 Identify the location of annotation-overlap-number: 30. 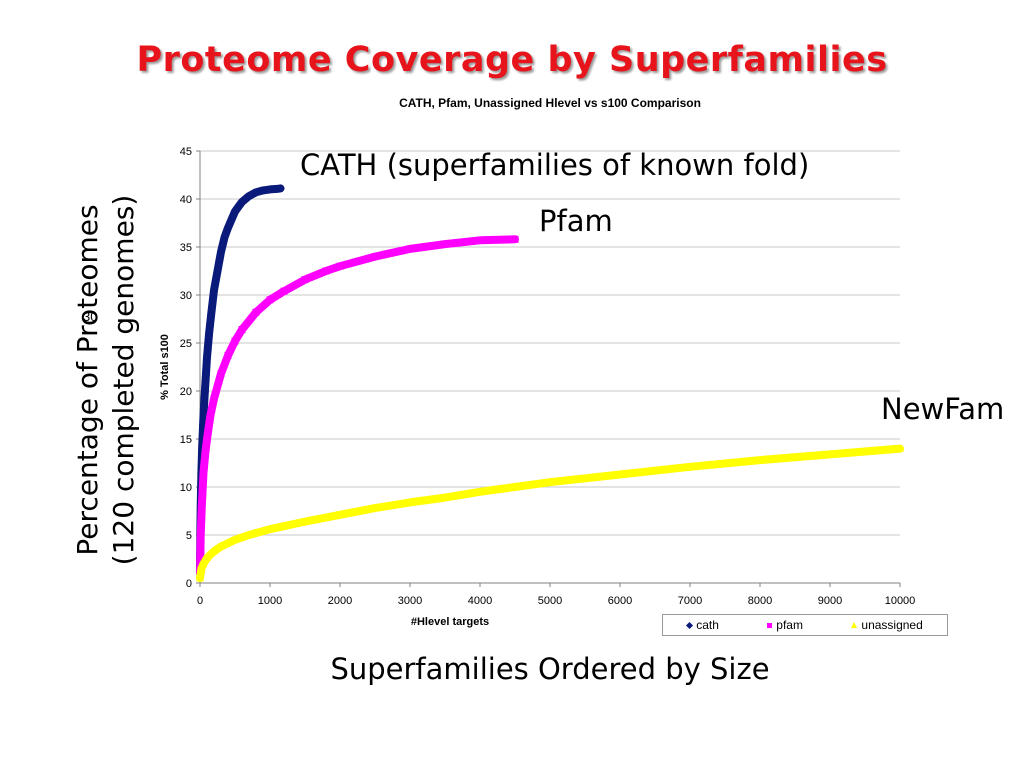
(90, 316).